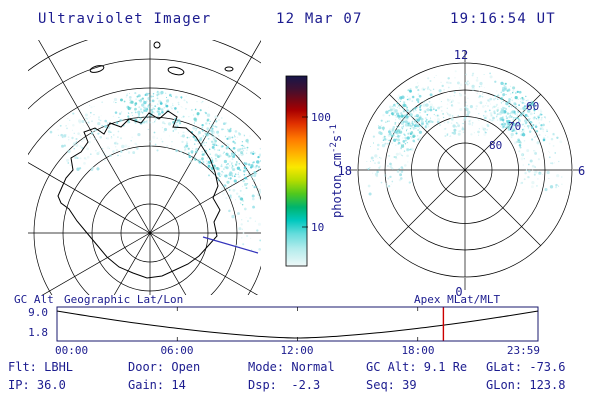 This screenshot has height=400, width=600. I want to click on mlat-label-70: 70, so click(514, 126).